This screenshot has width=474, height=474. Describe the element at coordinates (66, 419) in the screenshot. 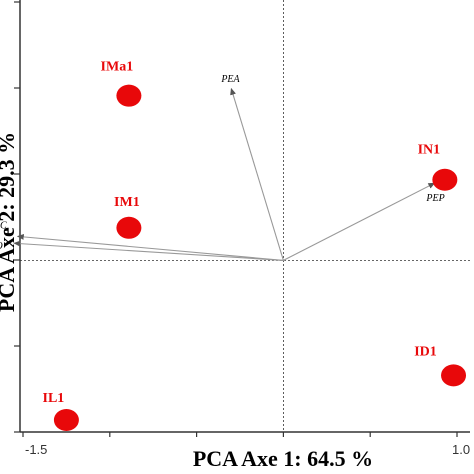

I see `site-il1-point` at that location.